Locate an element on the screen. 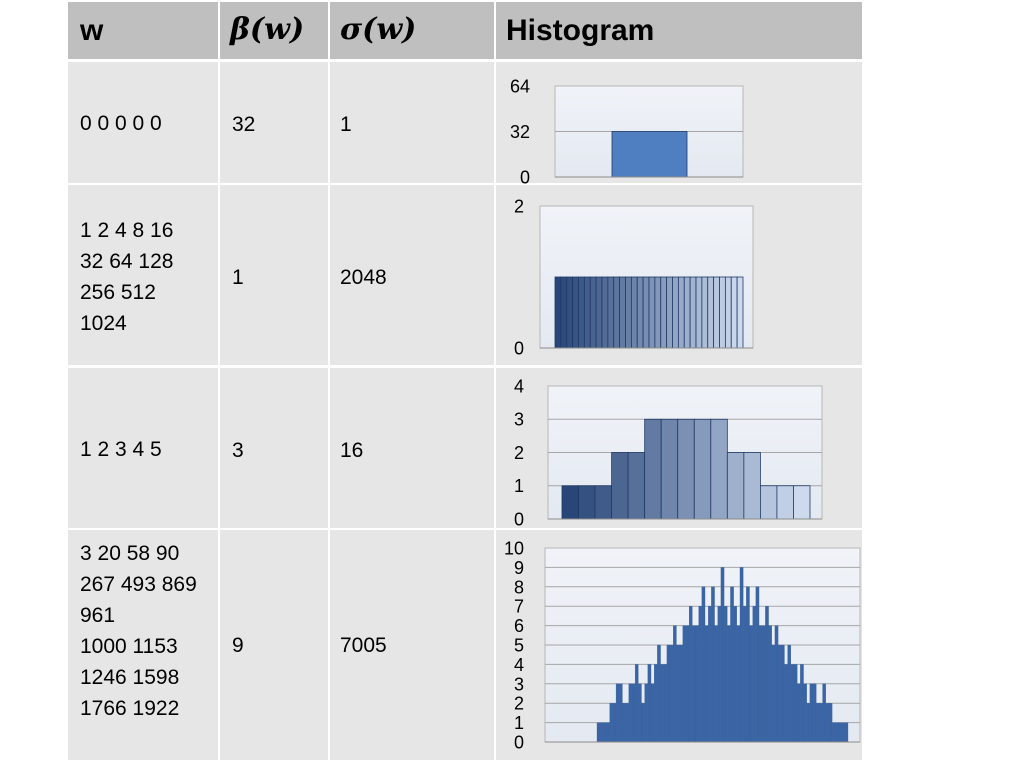 This screenshot has width=1024, height=768. chart4-ytick-label: 8 is located at coordinates (519, 587).